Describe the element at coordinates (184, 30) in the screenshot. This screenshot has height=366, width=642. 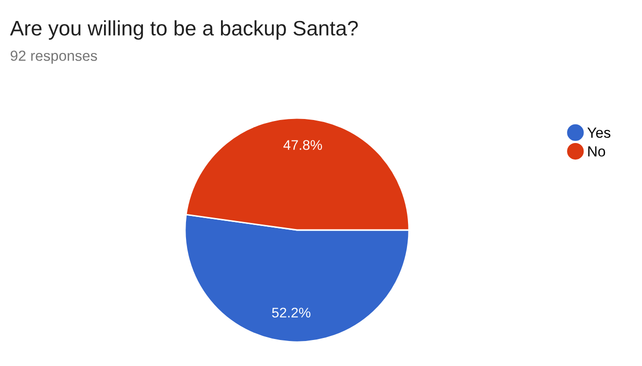
I see `chart-title: Are you willing to be a backup Santa?` at that location.